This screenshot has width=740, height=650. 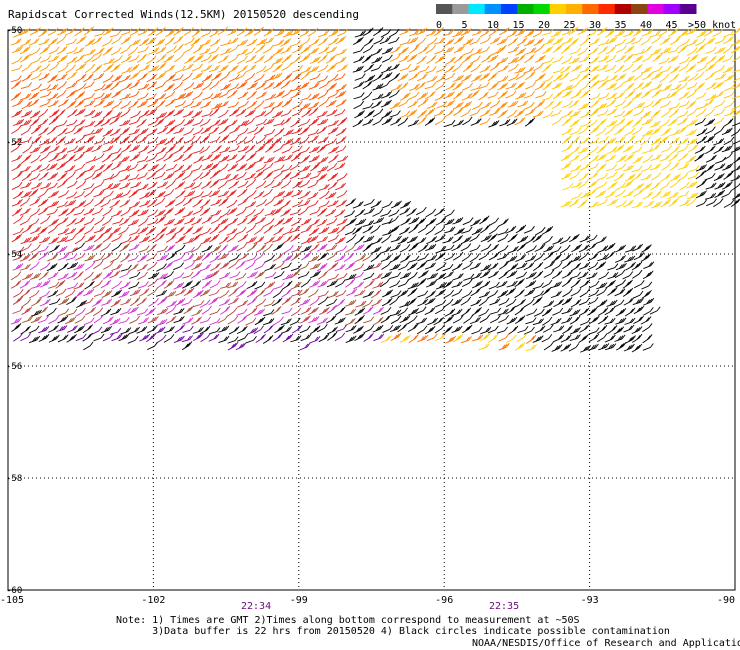 What do you see at coordinates (570, 25) in the screenshot?
I see `legend-label: 25` at bounding box center [570, 25].